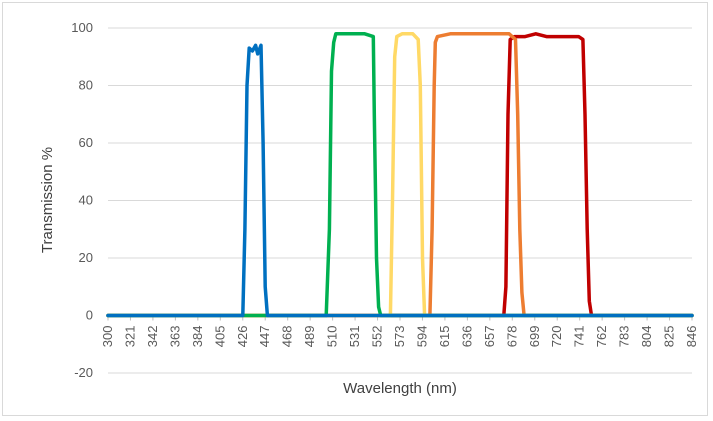  What do you see at coordinates (264, 337) in the screenshot?
I see `x-tick-label: 447` at bounding box center [264, 337].